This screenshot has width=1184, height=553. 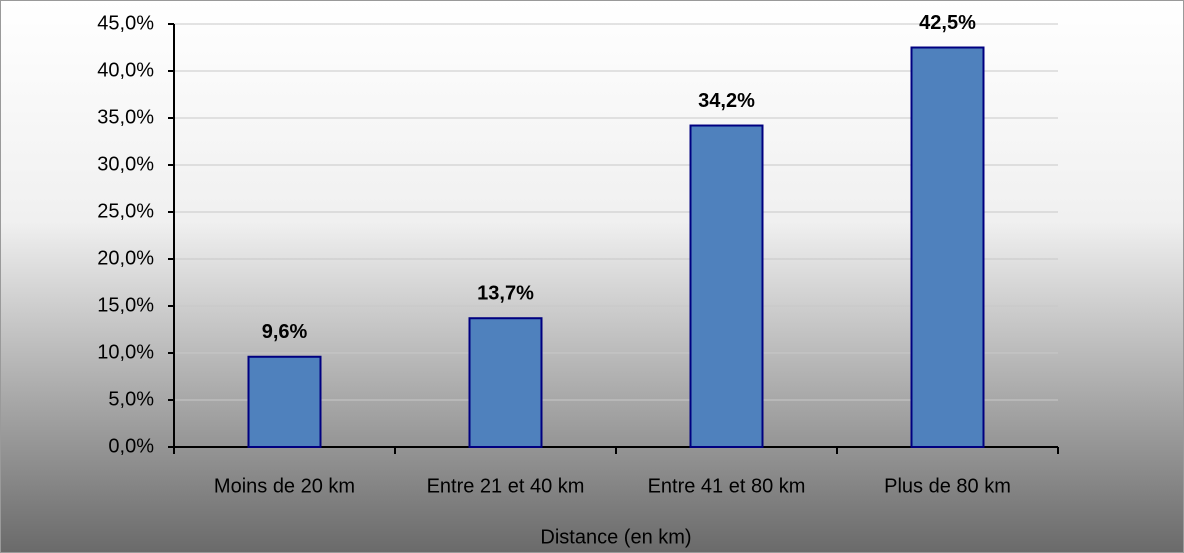 What do you see at coordinates (615, 537) in the screenshot?
I see `x-axis-label: Distance (en km)` at bounding box center [615, 537].